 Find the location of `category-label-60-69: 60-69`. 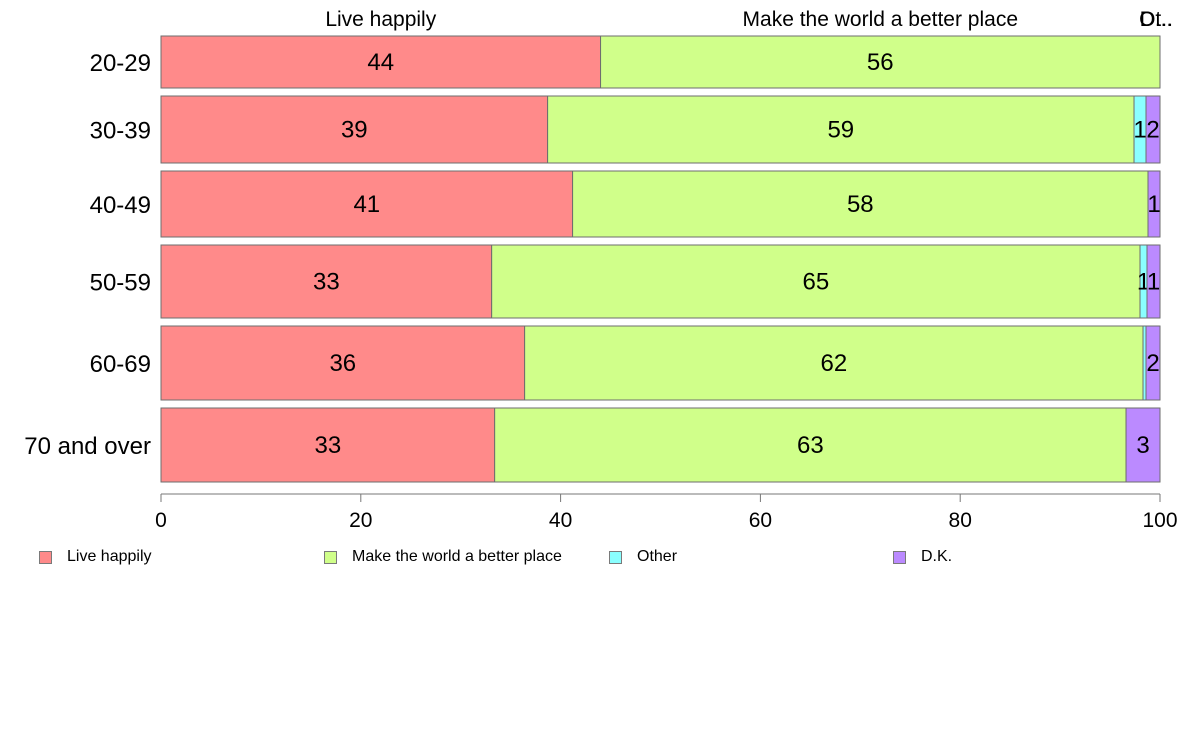

category-label-60-69: 60-69 is located at coordinates (120, 364).